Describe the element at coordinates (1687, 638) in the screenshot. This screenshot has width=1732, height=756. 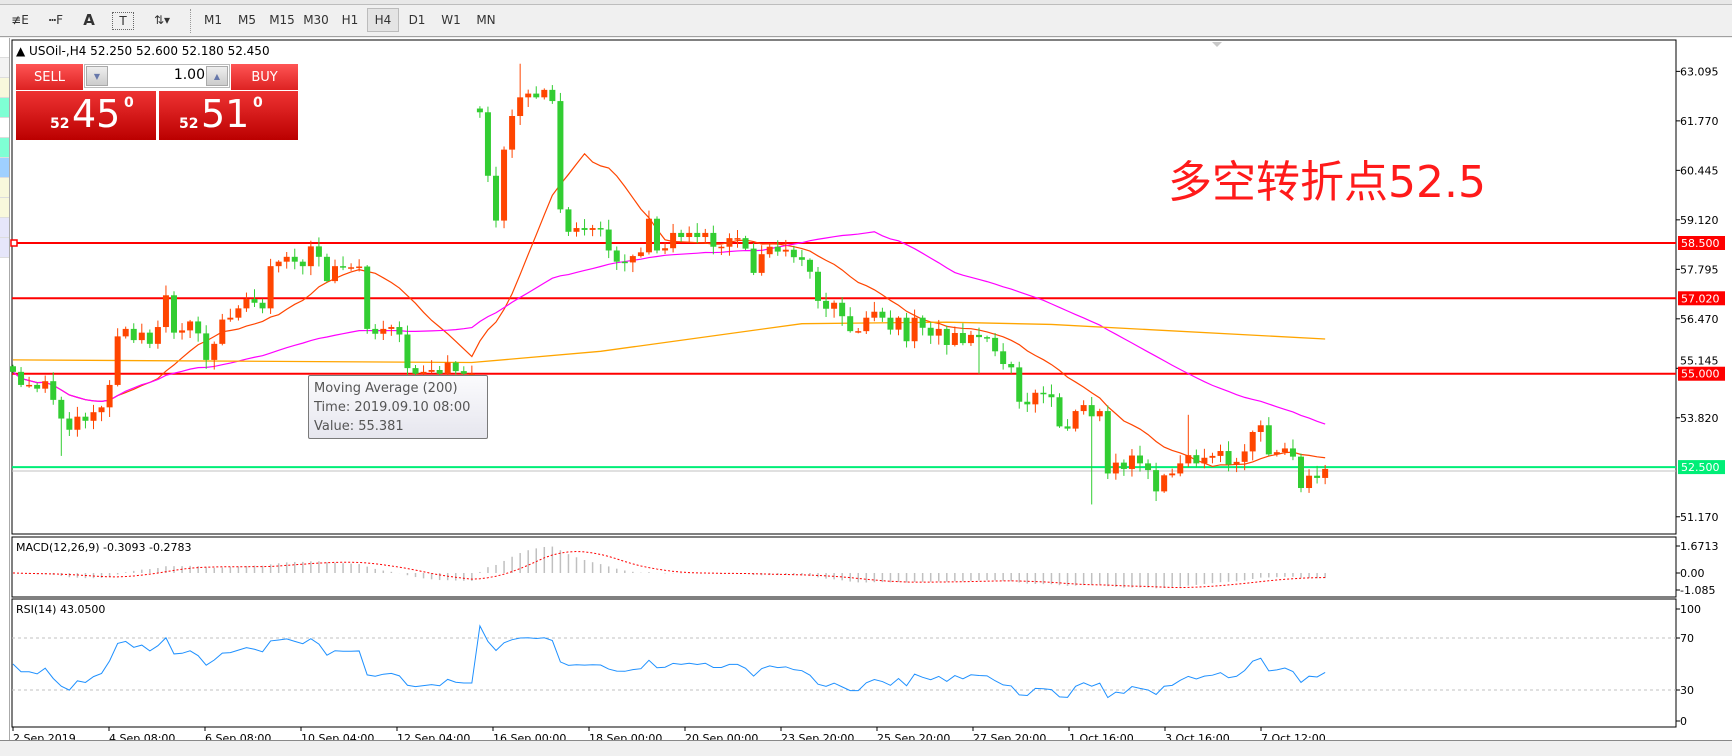
I see `rsi-tick-label: 70` at that location.